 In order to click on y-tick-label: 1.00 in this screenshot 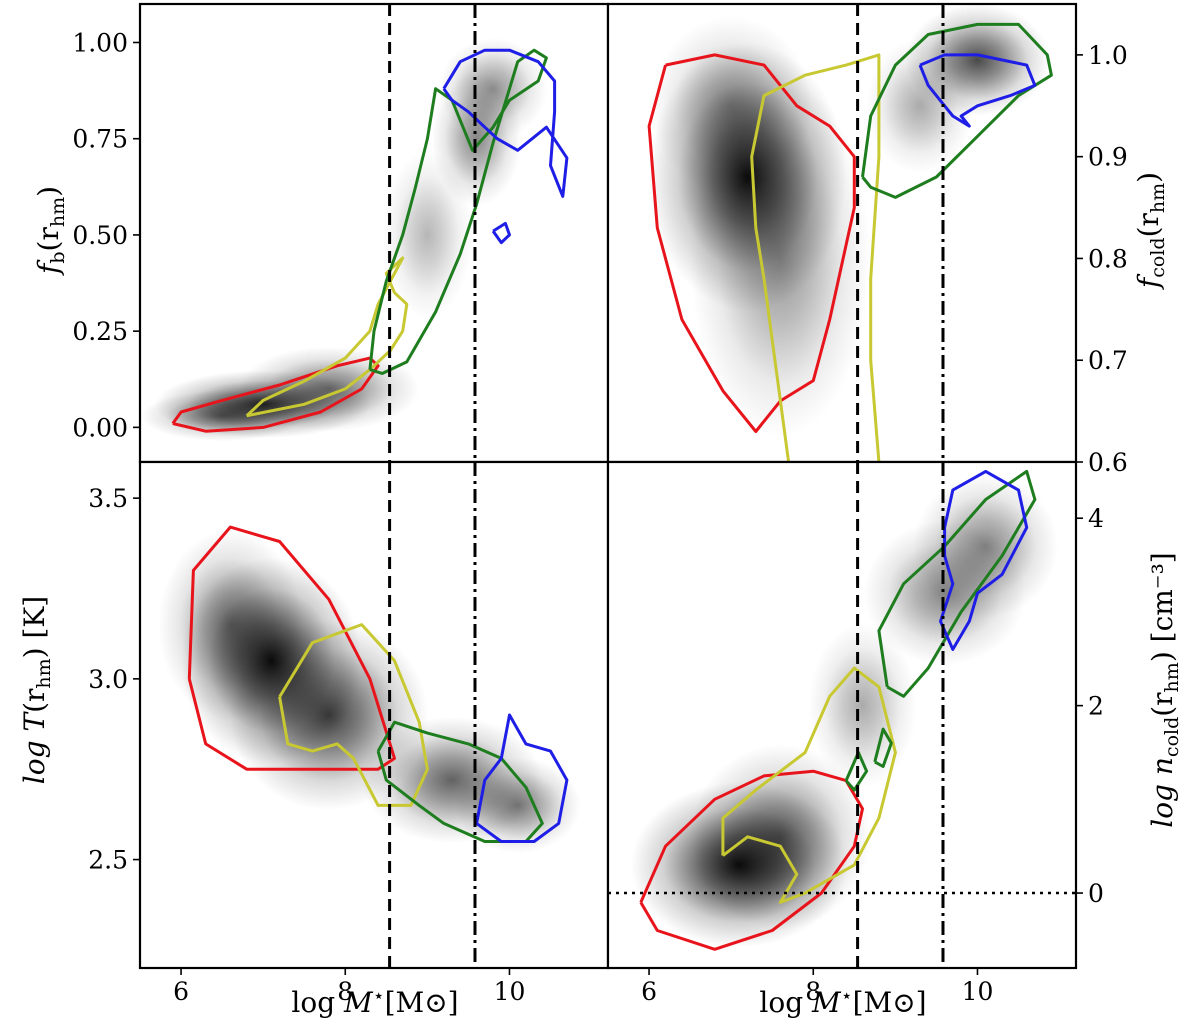, I will do `click(100, 42)`.